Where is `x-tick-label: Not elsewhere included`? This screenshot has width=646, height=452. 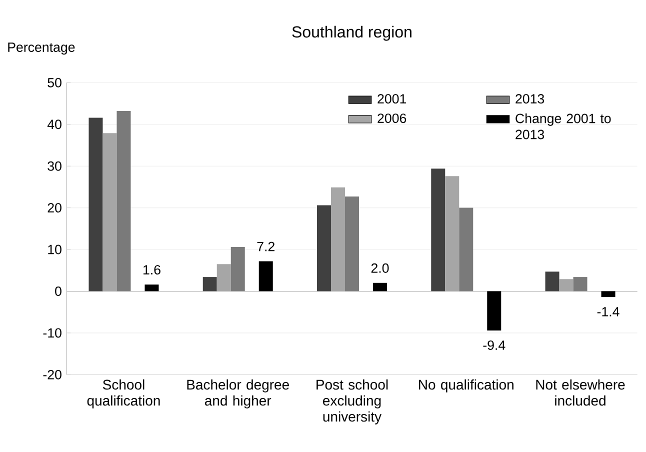
x-tick-label: Not elsewhere included is located at coordinates (580, 392).